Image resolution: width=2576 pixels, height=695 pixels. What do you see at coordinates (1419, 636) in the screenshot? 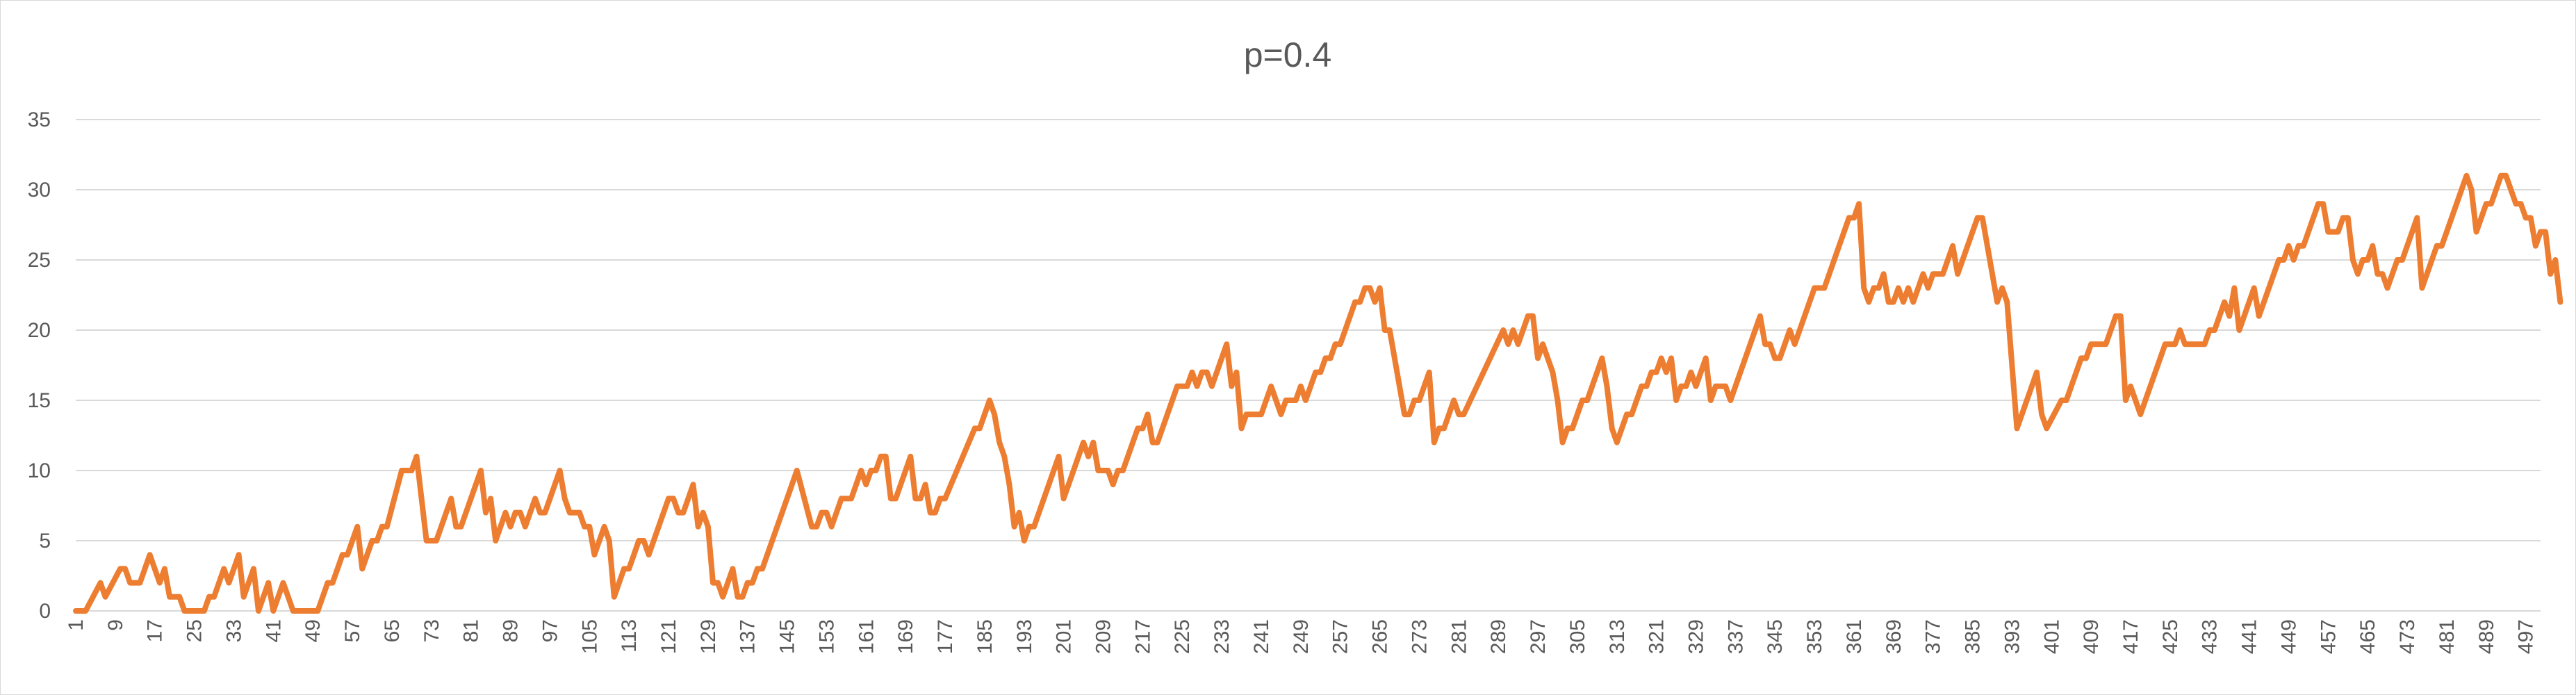
I see `x-tick-label: 273` at bounding box center [1419, 636].